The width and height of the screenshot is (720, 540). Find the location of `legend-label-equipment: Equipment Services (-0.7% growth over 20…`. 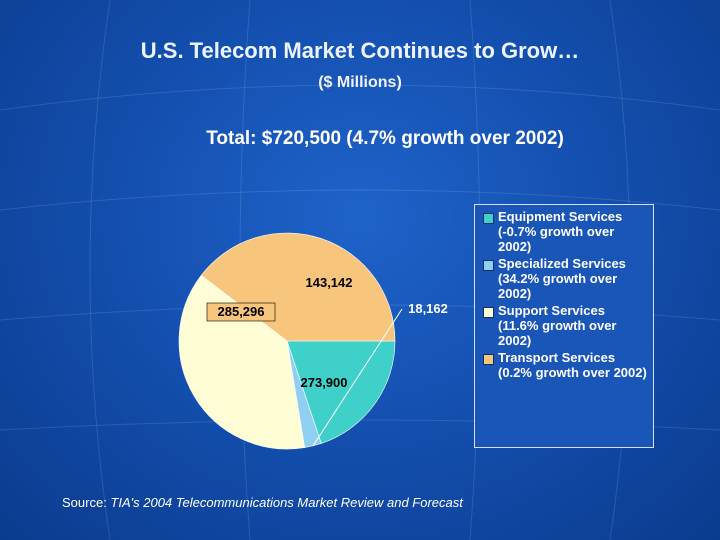

legend-label-equipment: Equipment Services (-0.7% growth over 20… is located at coordinates (560, 231).